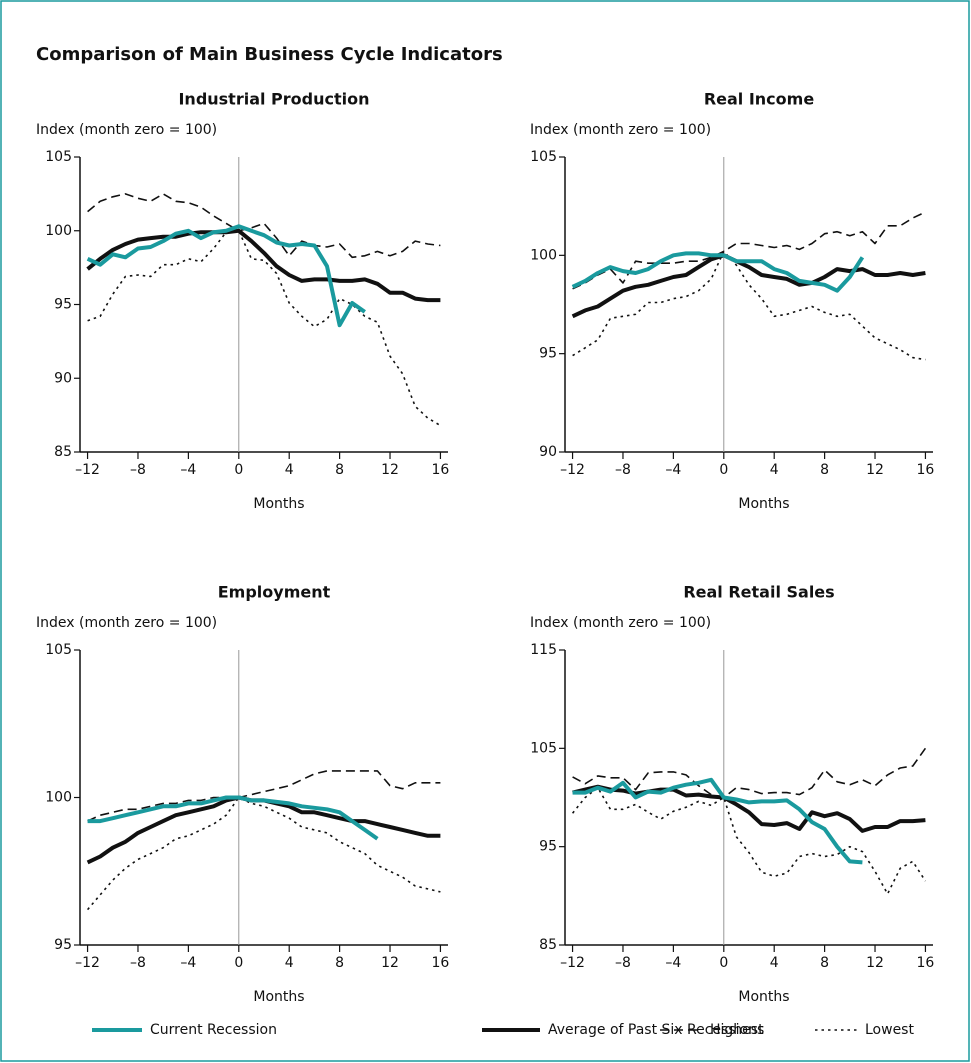  What do you see at coordinates (213, 1030) in the screenshot?
I see `legend-label: Current Recession` at bounding box center [213, 1030].